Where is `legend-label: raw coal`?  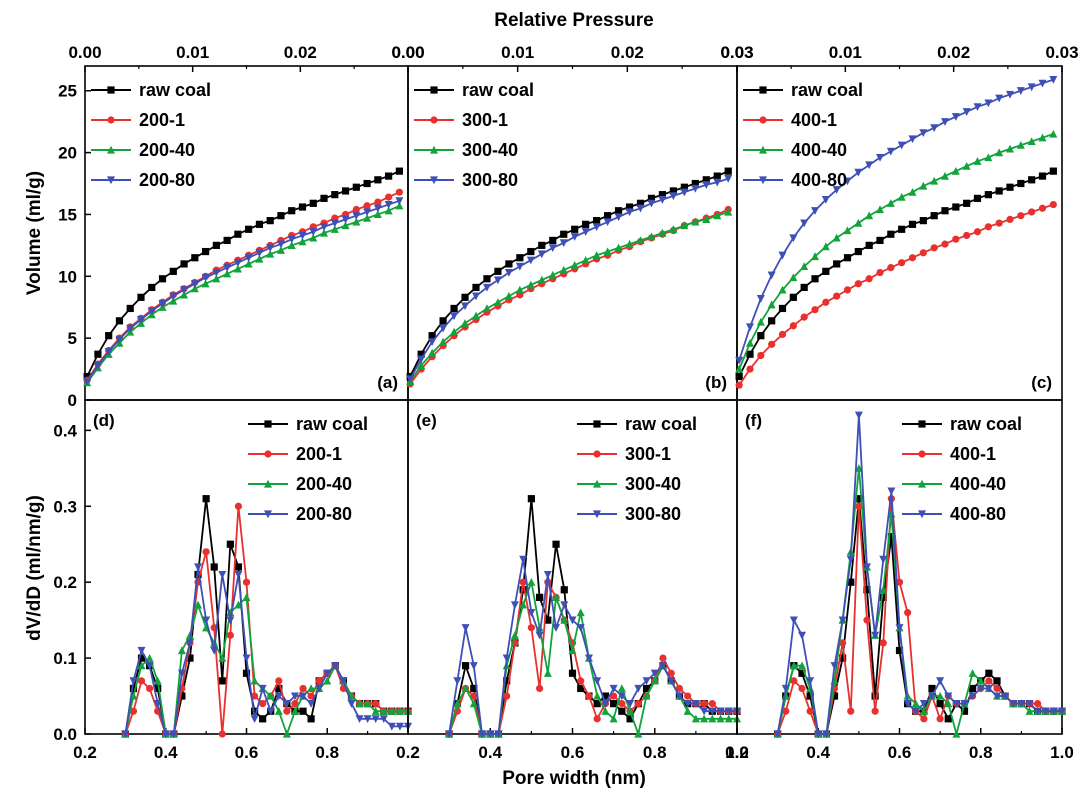 legend-label: raw coal is located at coordinates (827, 90).